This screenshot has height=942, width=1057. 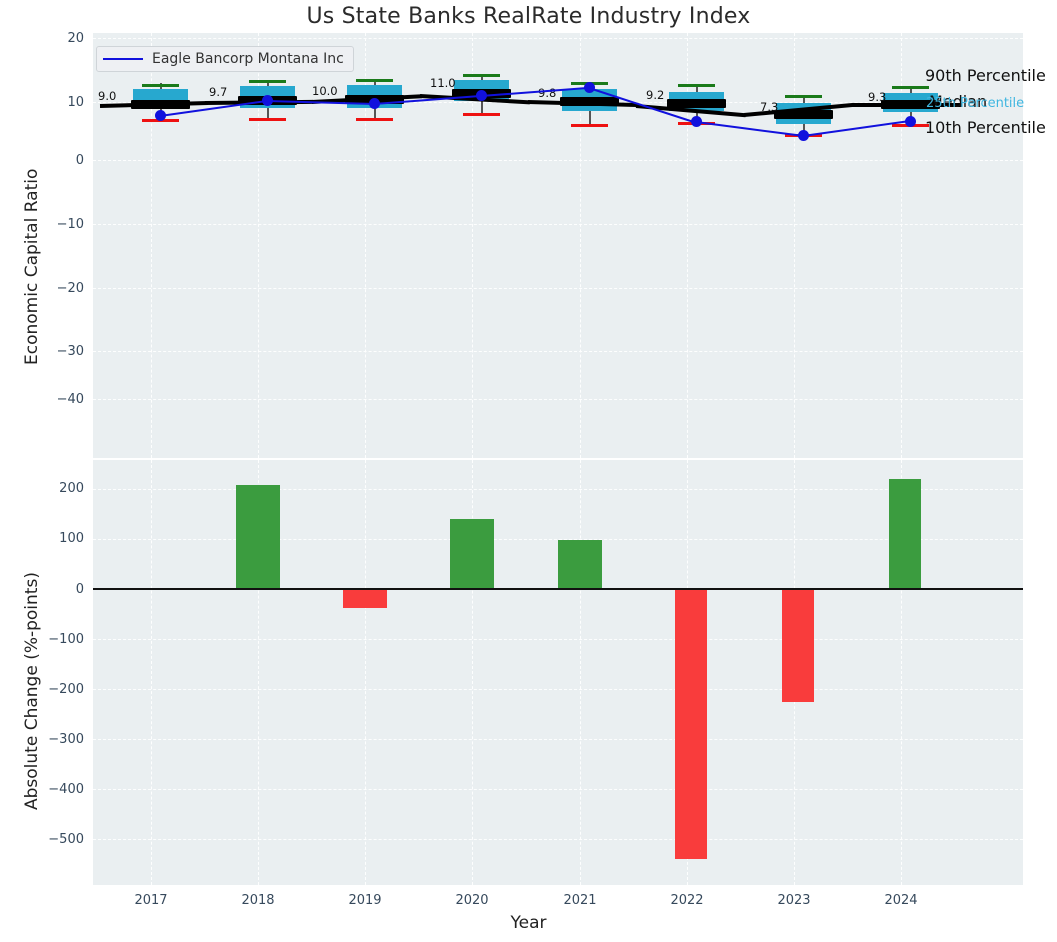 What do you see at coordinates (481, 114) in the screenshot?
I see `cap-low-2020` at bounding box center [481, 114].